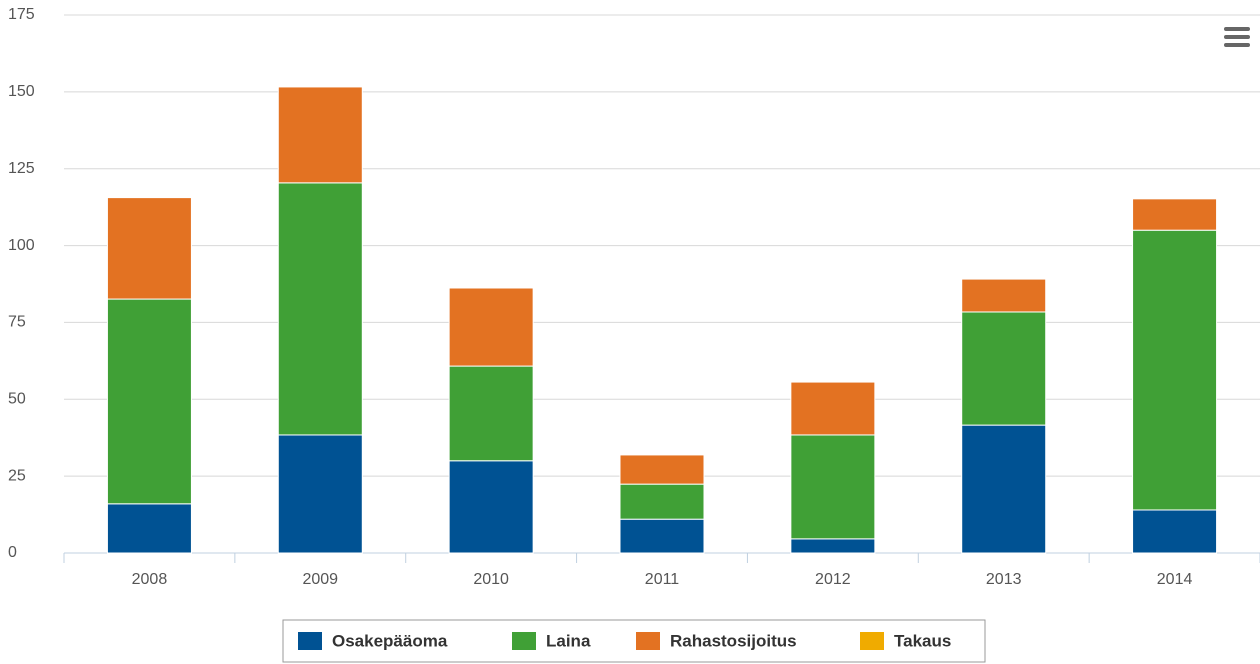 Image resolution: width=1260 pixels, height=664 pixels. Describe the element at coordinates (833, 579) in the screenshot. I see `x-tick-label: 2012` at that location.